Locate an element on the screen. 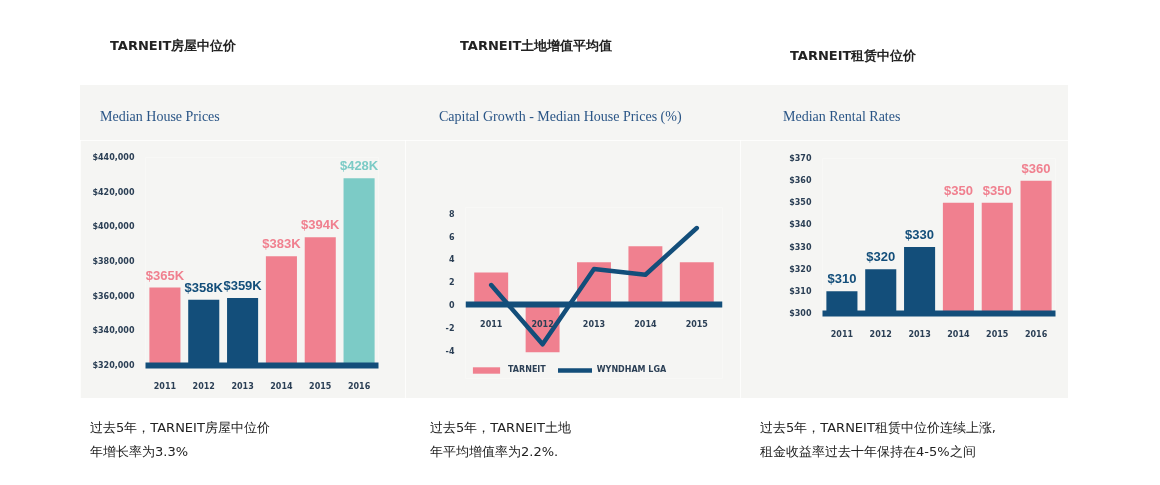 This screenshot has height=485, width=1160. text: 过去5年，TARNEIT土地 is located at coordinates (500, 427).